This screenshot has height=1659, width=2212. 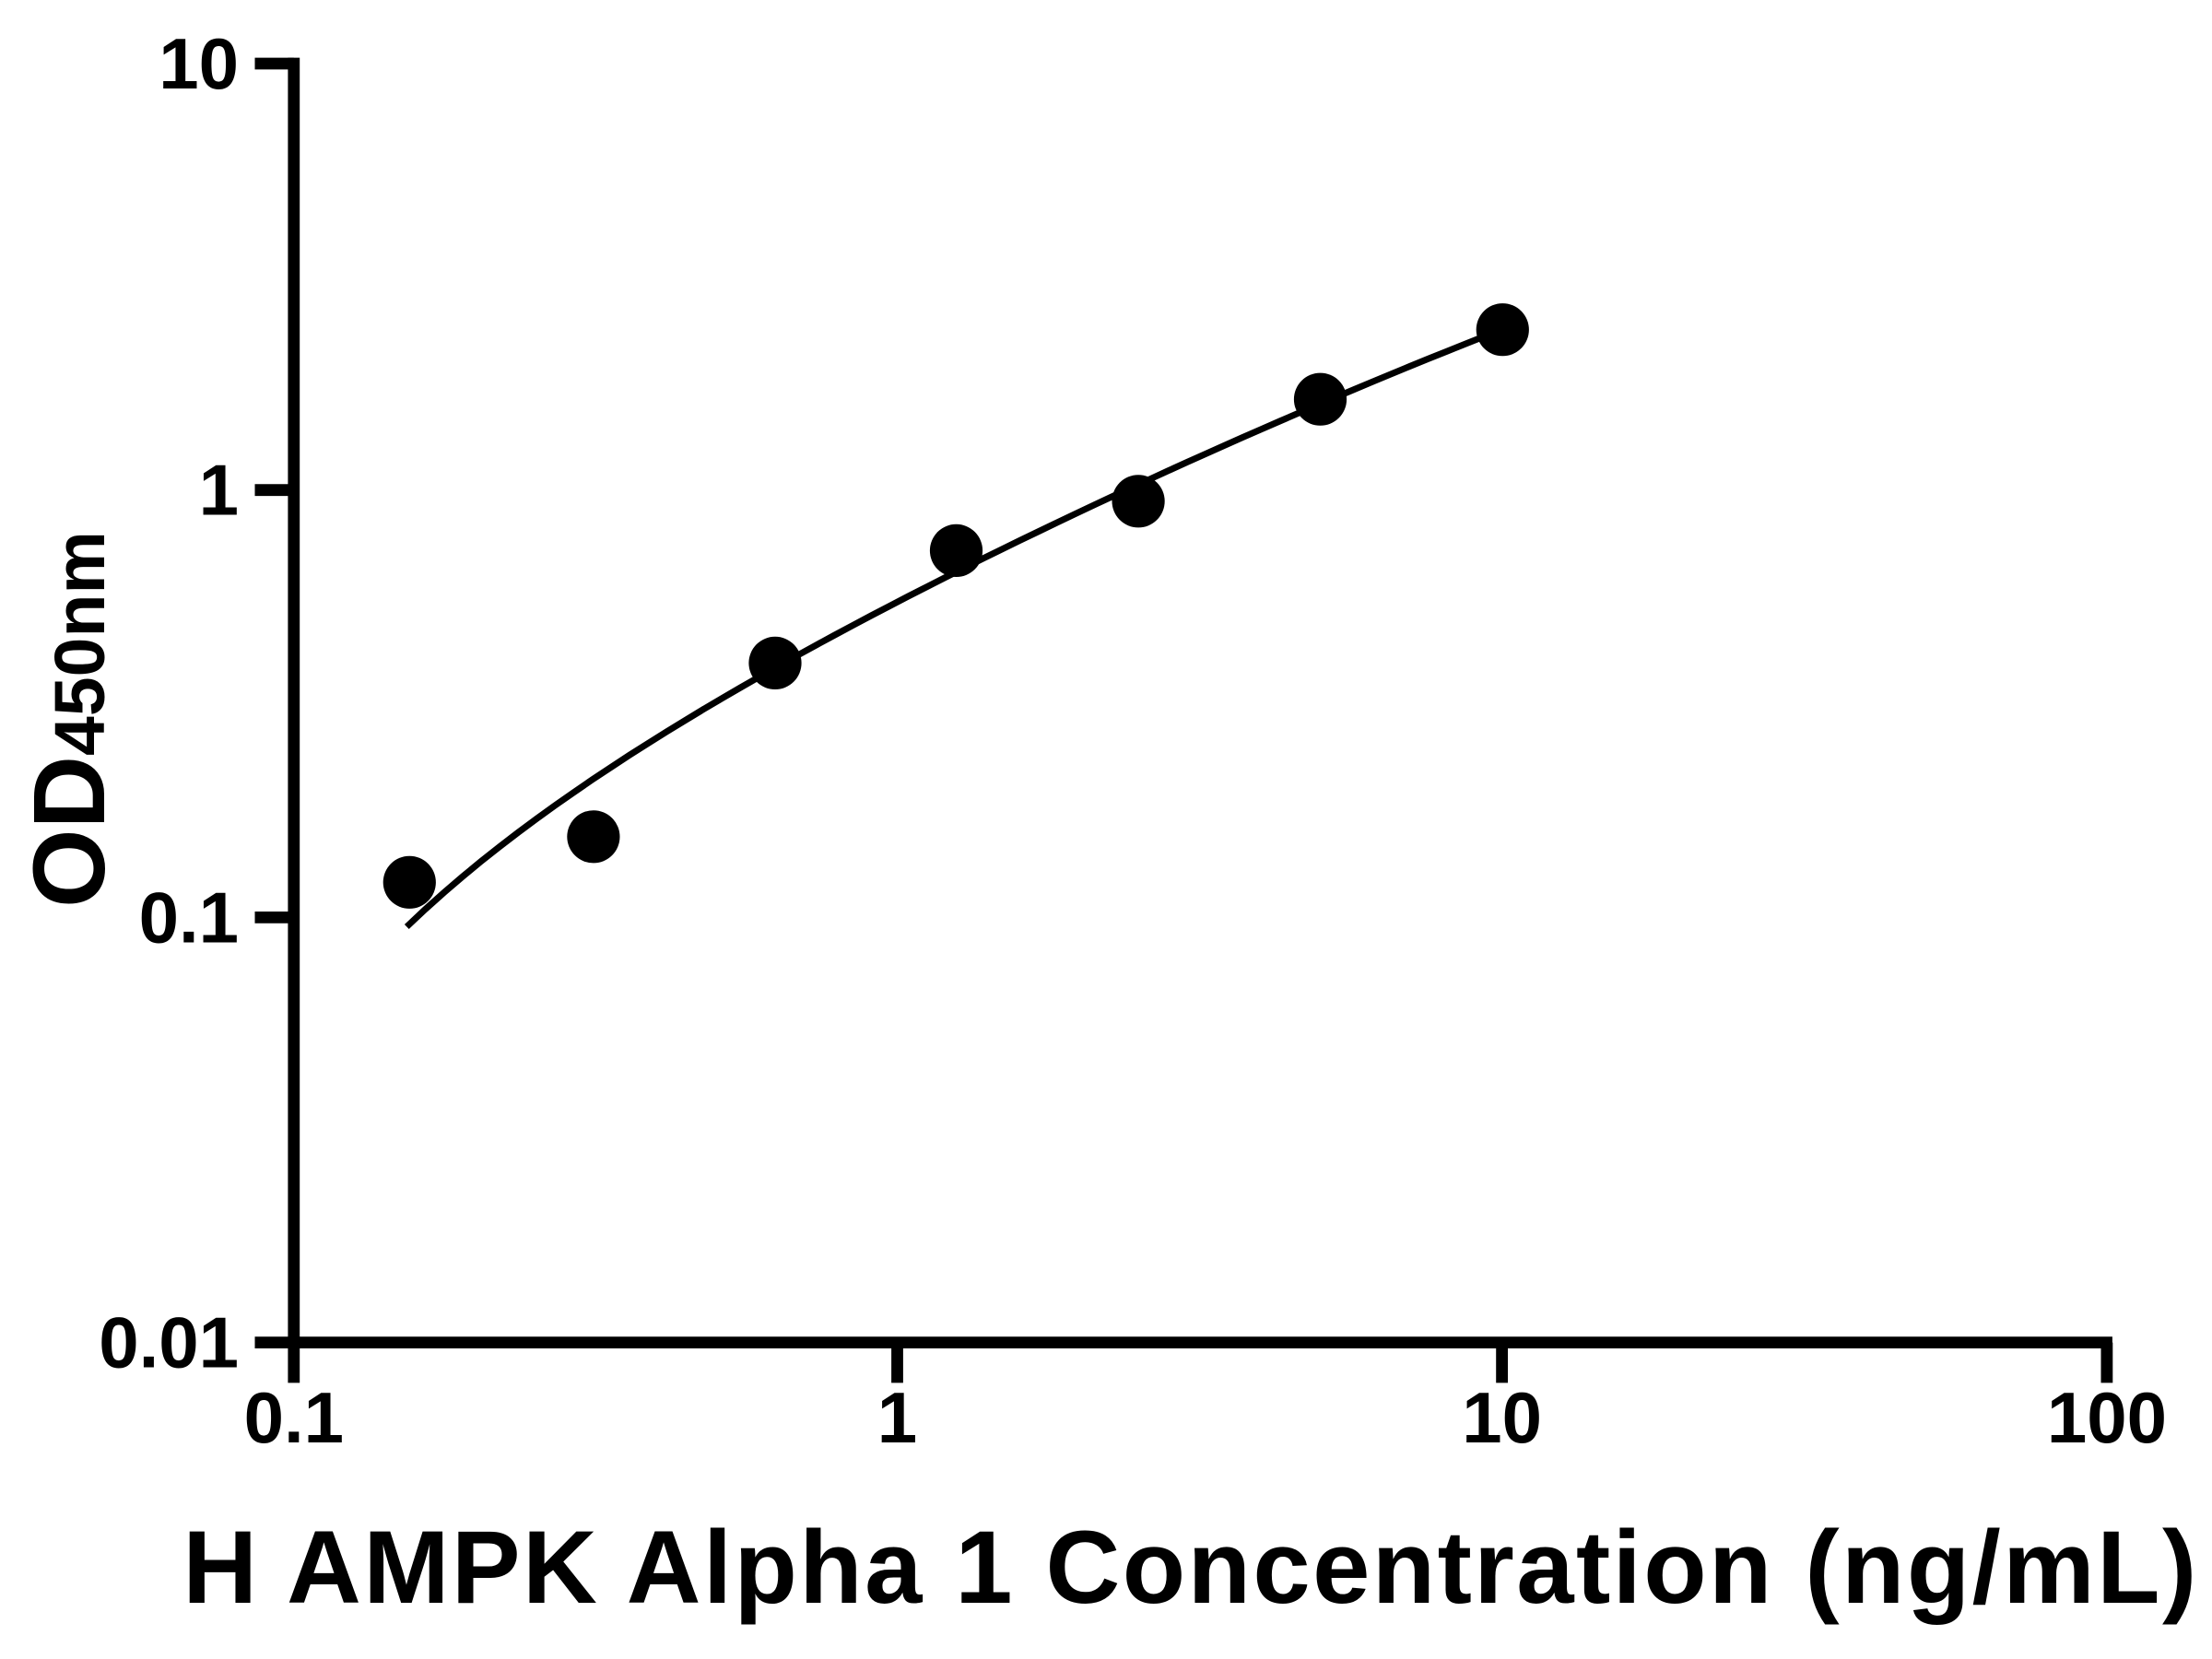 I want to click on svg-text: 100, so click(x=2107, y=1417).